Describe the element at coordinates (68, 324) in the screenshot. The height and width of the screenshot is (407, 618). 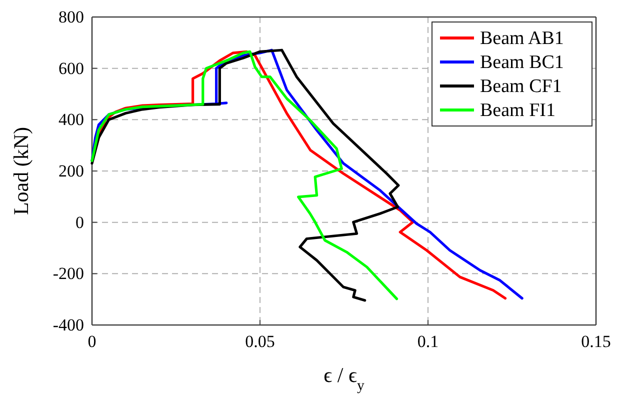
I see `y-tick-label: -400` at that location.